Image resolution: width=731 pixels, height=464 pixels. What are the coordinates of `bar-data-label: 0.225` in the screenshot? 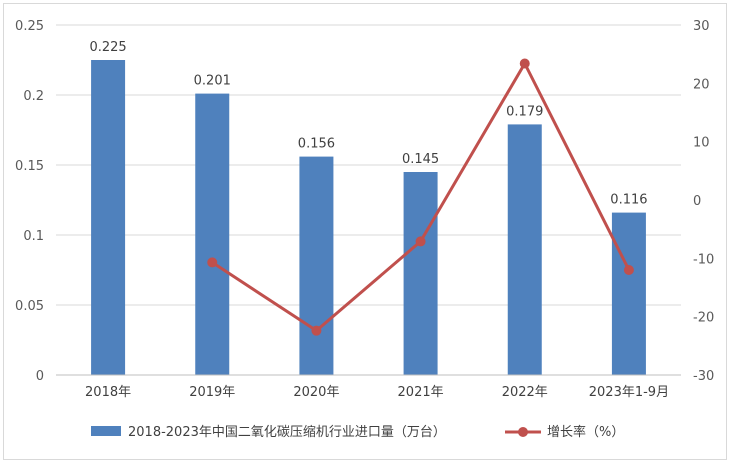 It's located at (107, 47).